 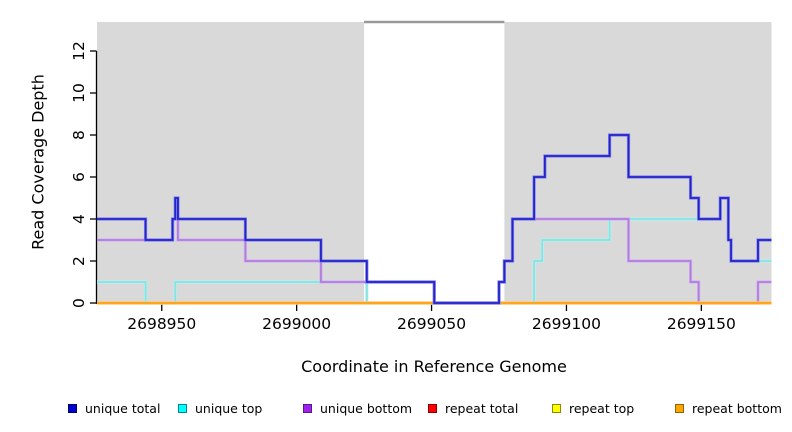 What do you see at coordinates (737, 408) in the screenshot?
I see `legend-item-label: repeat bottom` at bounding box center [737, 408].